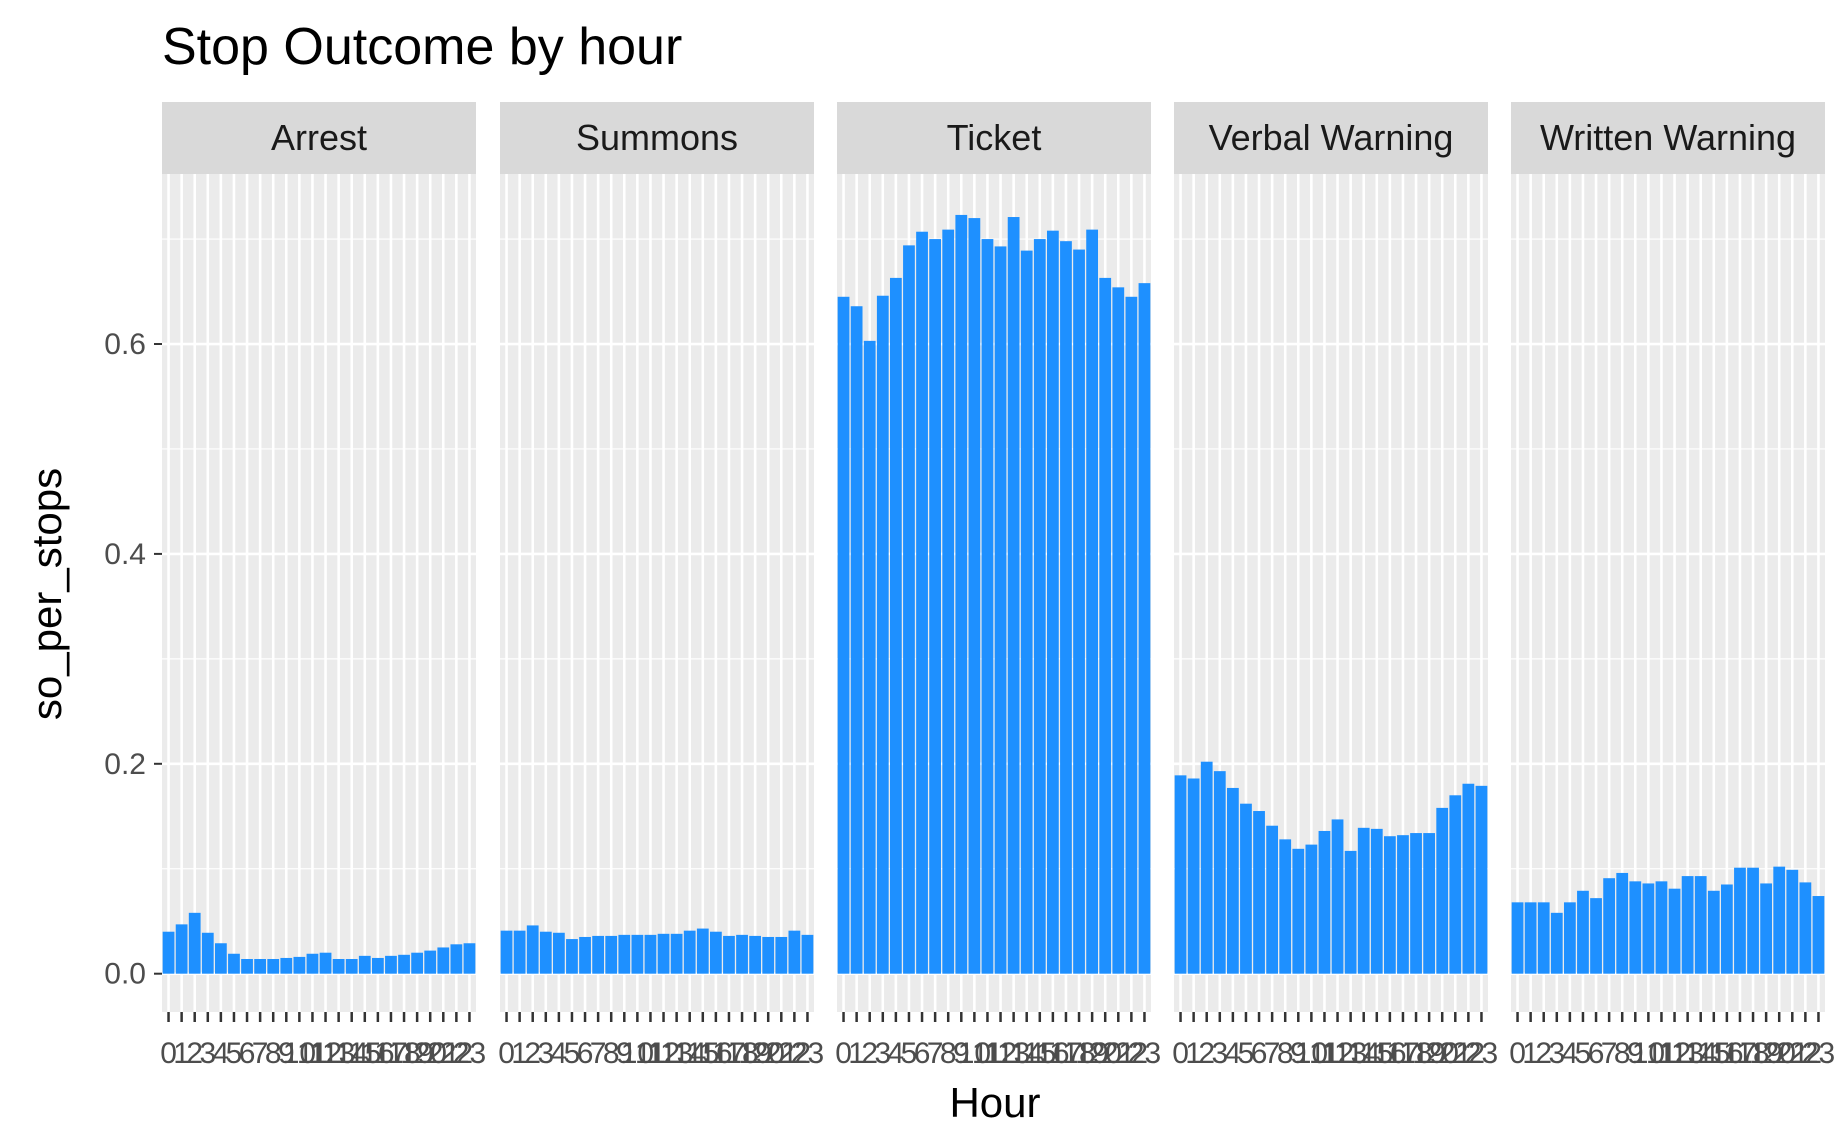 This screenshot has width=1840, height=1137. What do you see at coordinates (994, 1102) in the screenshot?
I see `x-axis-title: Hour` at bounding box center [994, 1102].